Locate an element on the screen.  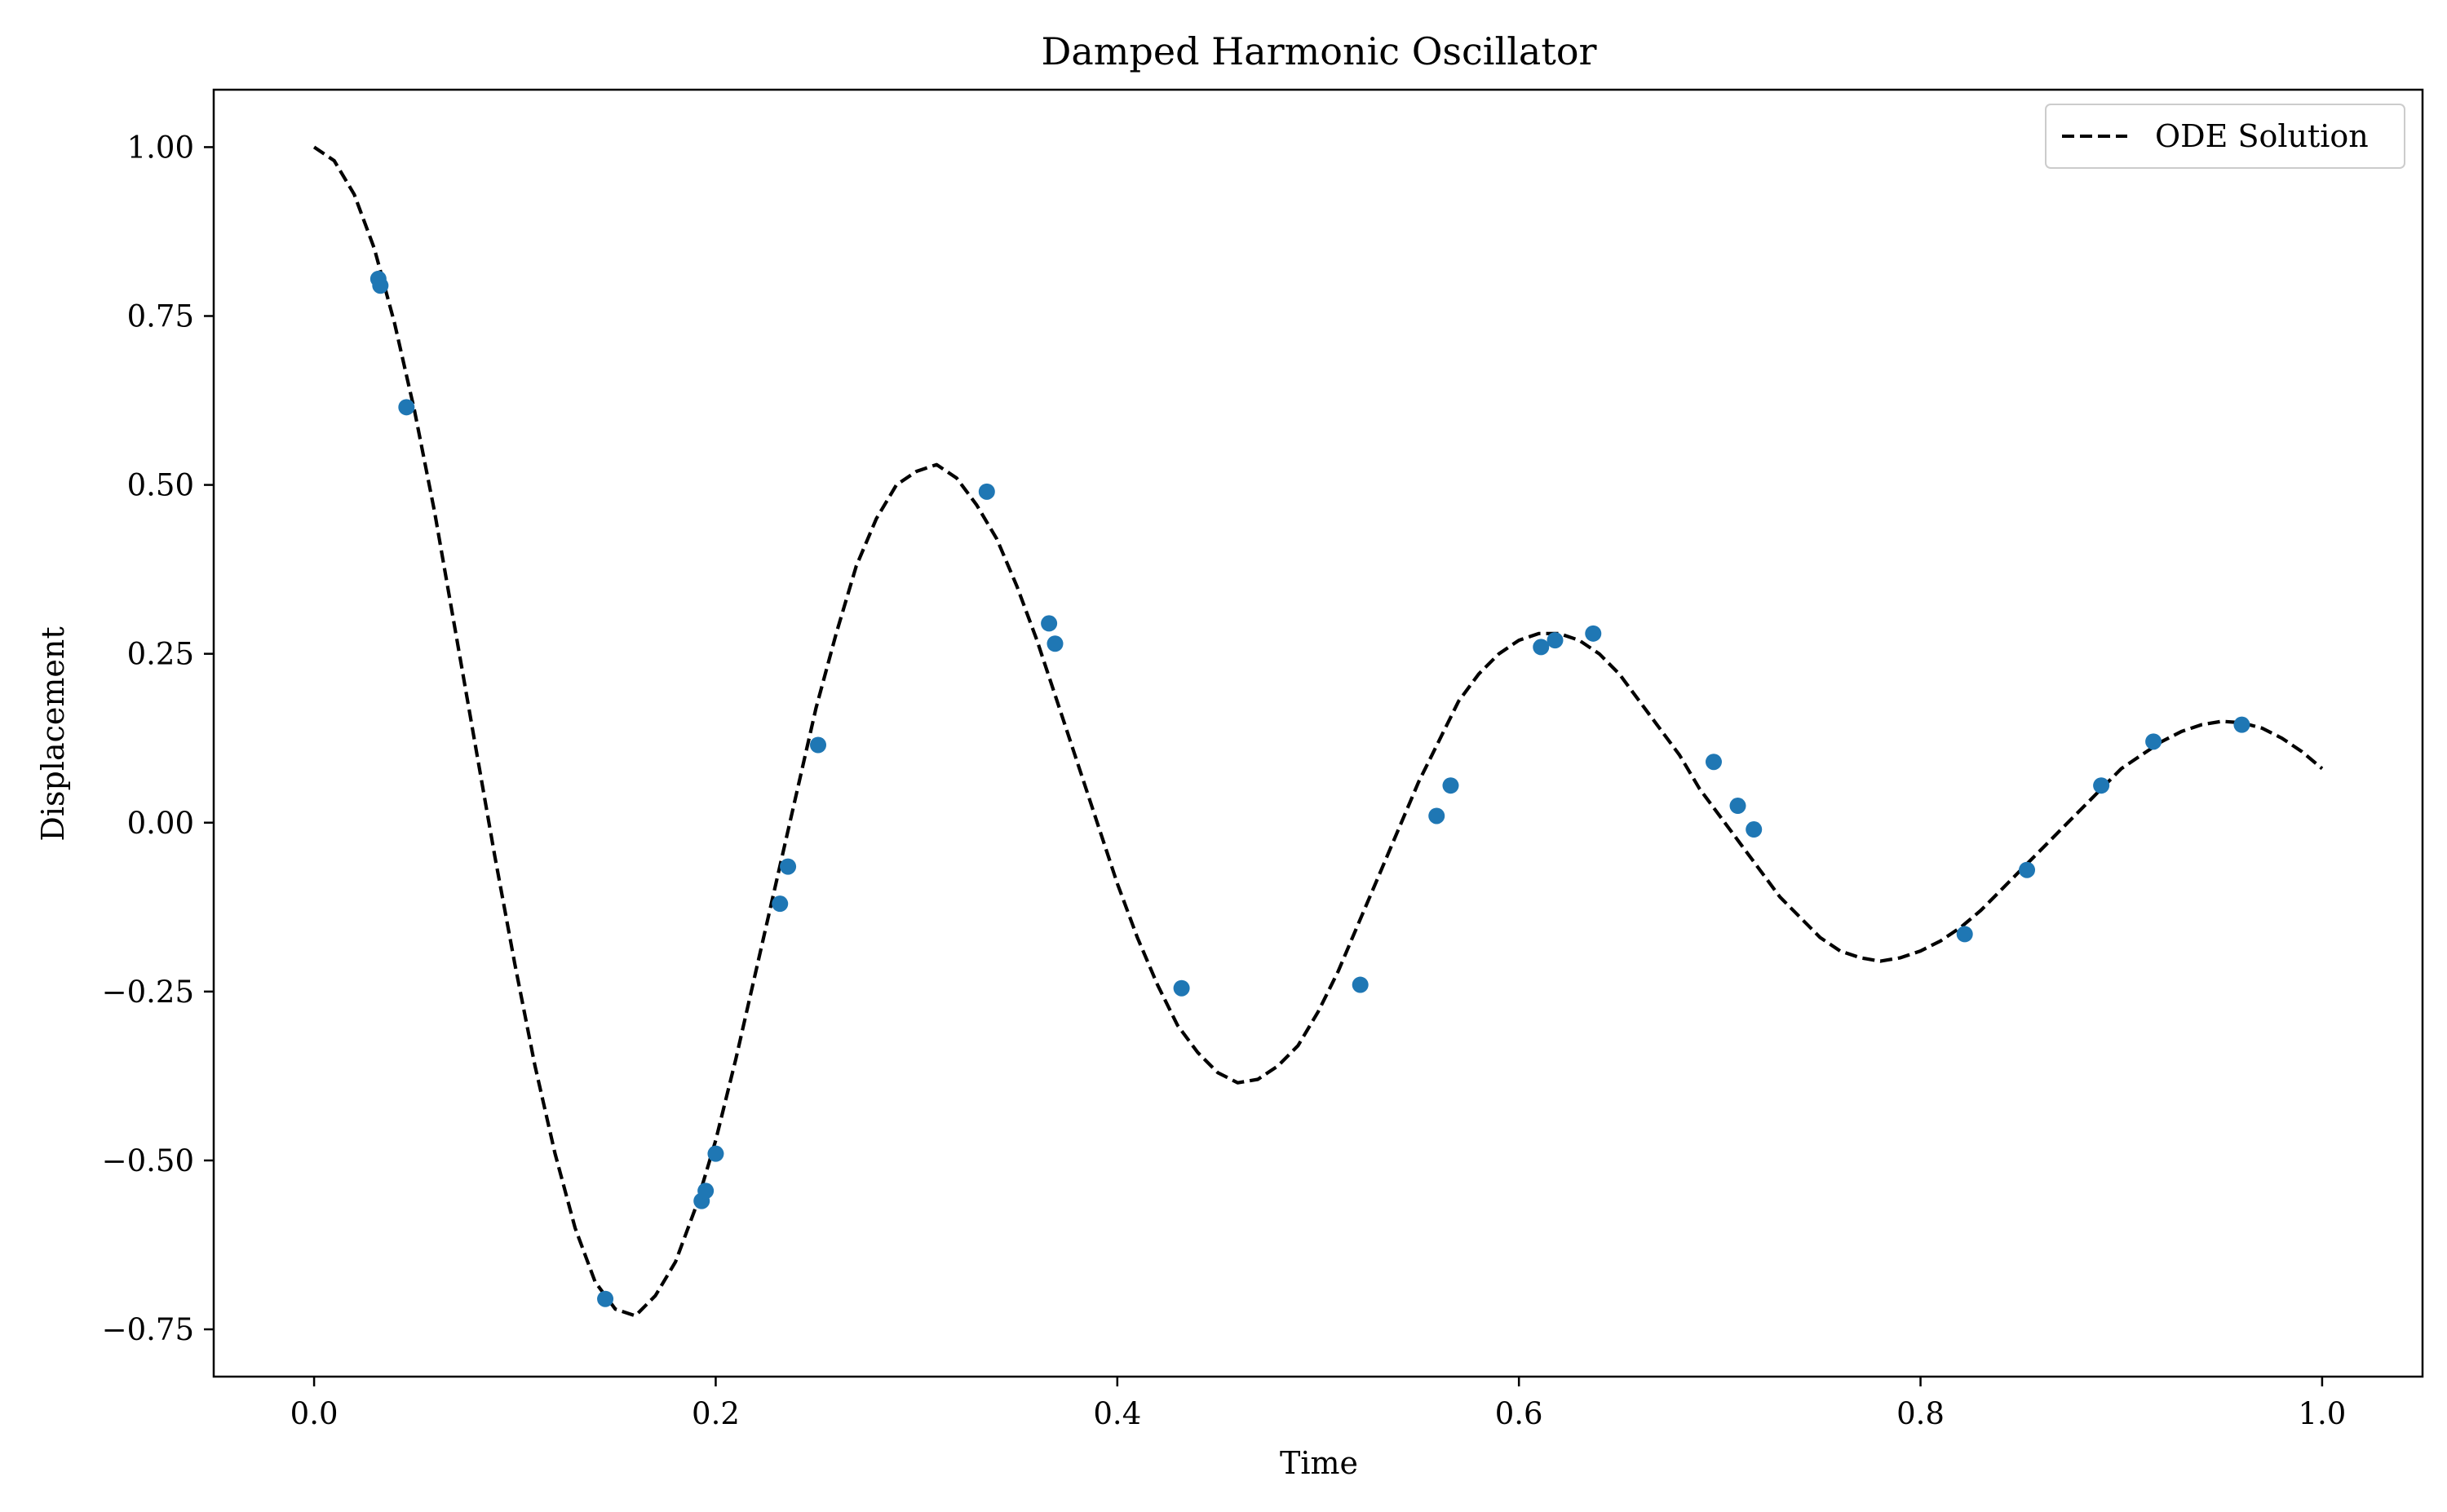
x-tick-label: 0.6 is located at coordinates (1519, 1414).